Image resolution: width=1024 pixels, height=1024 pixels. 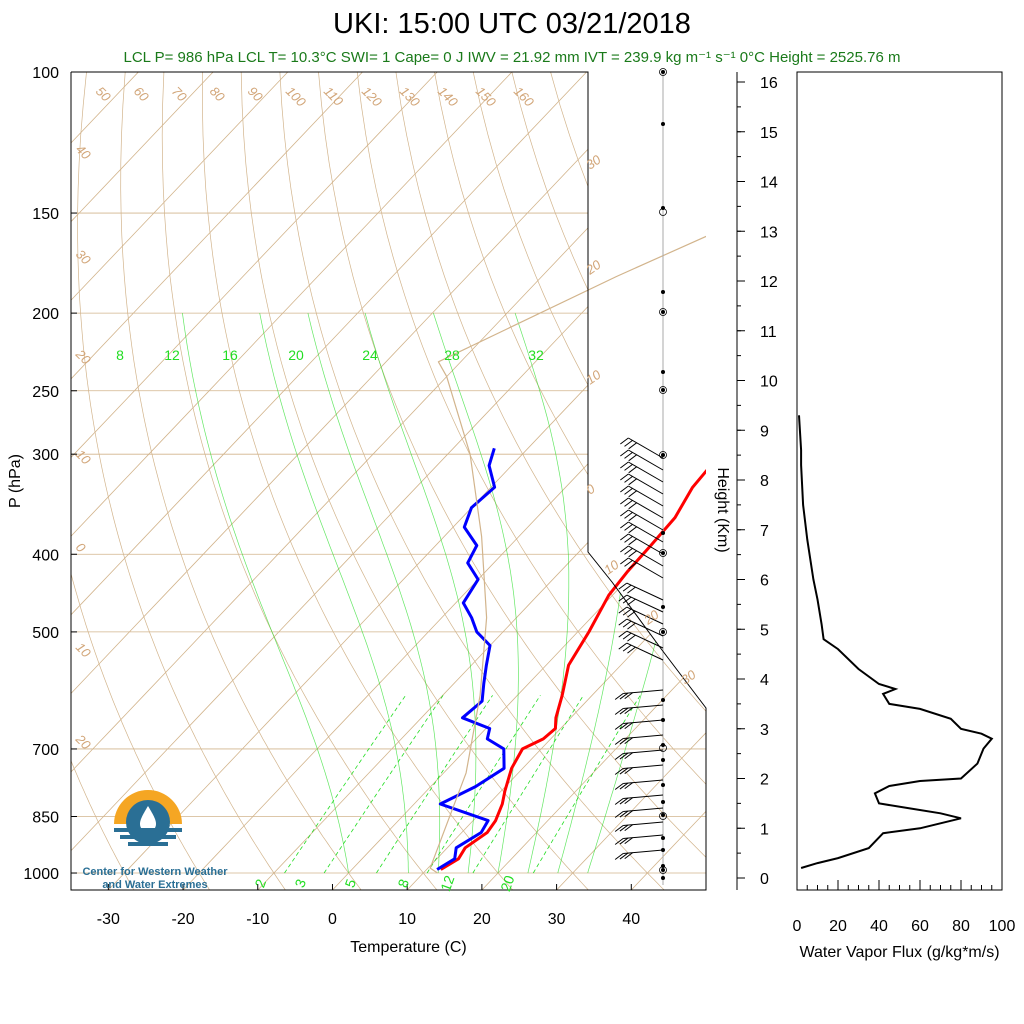 What do you see at coordinates (179, 94) in the screenshot?
I see `isotherm-label: 70` at bounding box center [179, 94].